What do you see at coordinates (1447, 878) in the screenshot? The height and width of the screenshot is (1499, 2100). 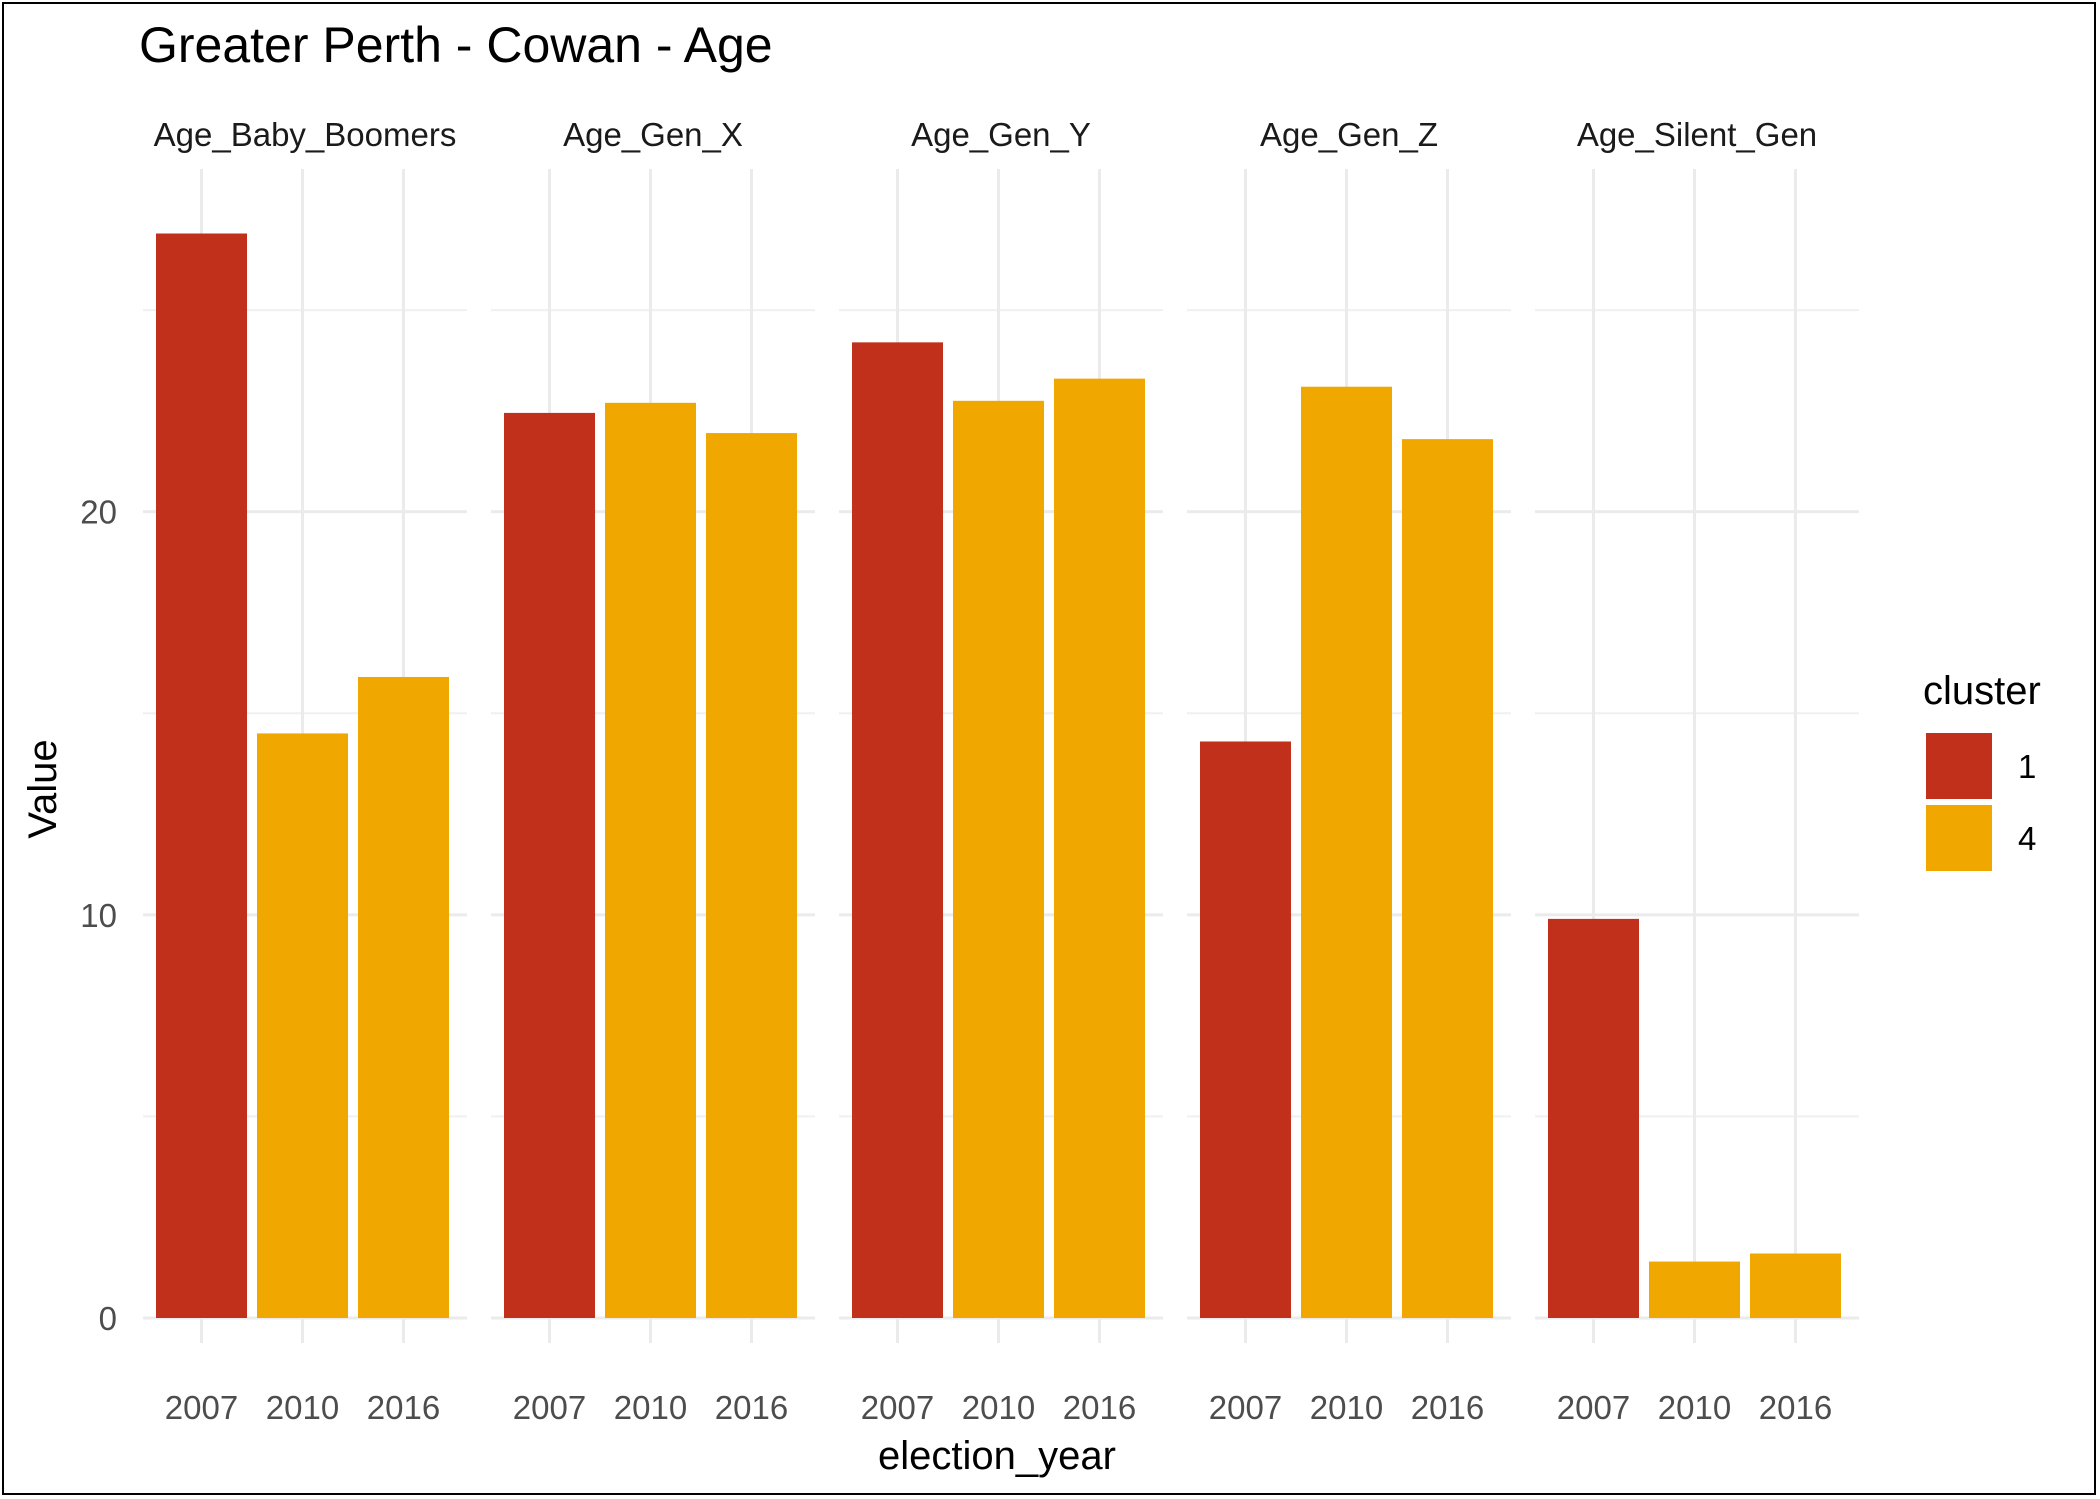 I see `bar-age-gen-z-2016` at bounding box center [1447, 878].